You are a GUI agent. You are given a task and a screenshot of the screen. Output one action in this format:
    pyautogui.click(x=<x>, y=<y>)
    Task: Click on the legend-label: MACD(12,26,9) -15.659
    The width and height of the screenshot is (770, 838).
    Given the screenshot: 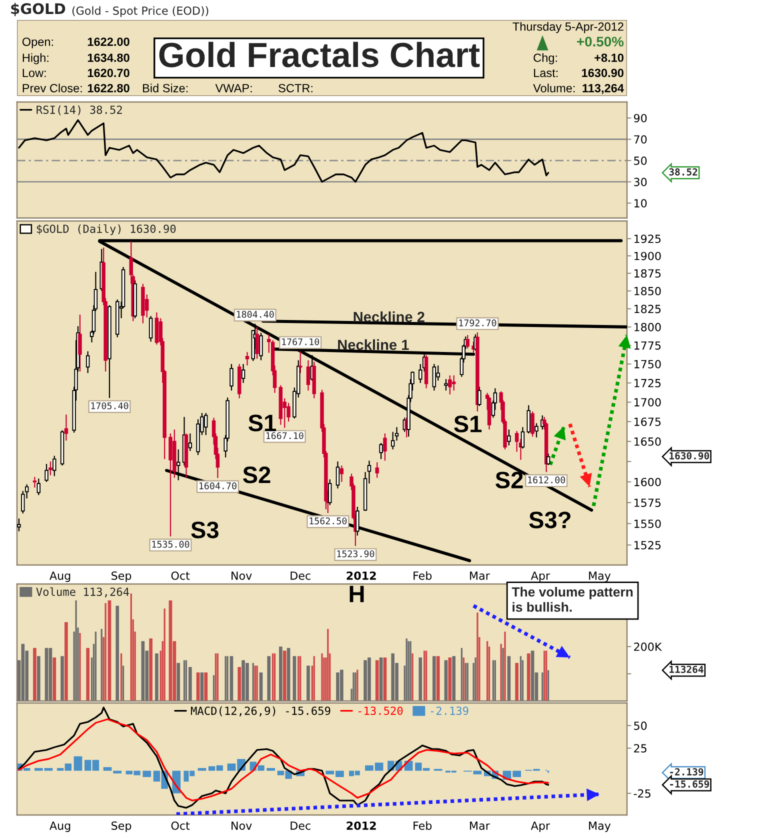 What is the action you would take?
    pyautogui.click(x=260, y=711)
    